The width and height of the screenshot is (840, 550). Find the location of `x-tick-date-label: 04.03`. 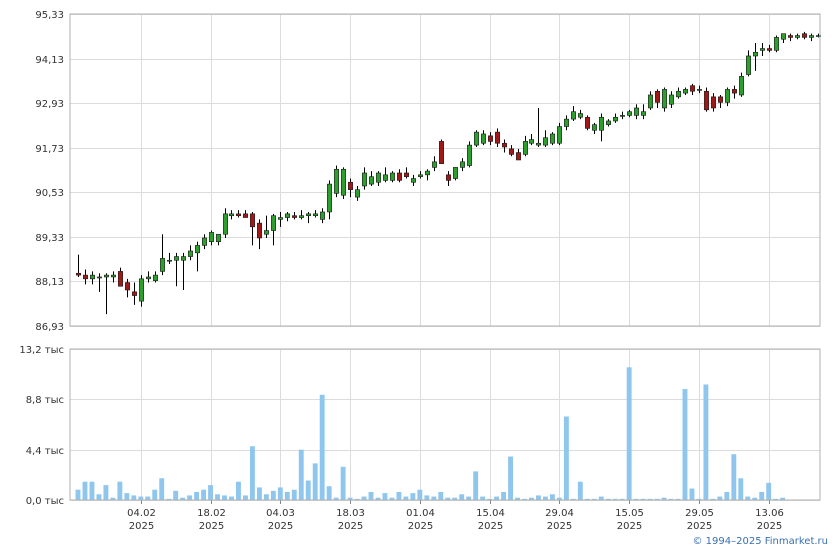

x-tick-date-label: 04.03 is located at coordinates (280, 513).